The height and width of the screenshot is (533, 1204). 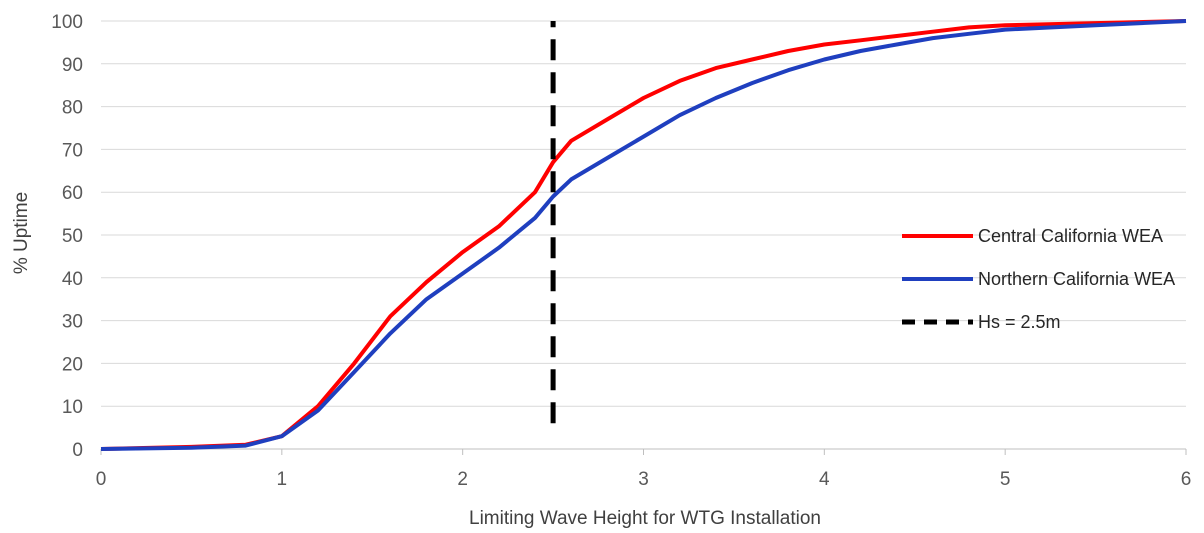 What do you see at coordinates (72, 150) in the screenshot?
I see `y-tick-label: 70` at bounding box center [72, 150].